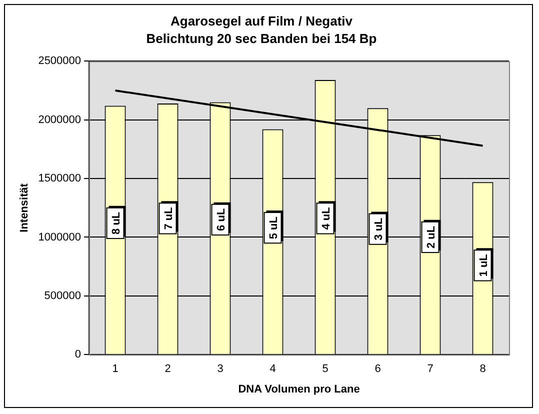 Image resolution: width=539 pixels, height=414 pixels. Describe the element at coordinates (430, 369) in the screenshot. I see `x-tick-label: 7` at that location.